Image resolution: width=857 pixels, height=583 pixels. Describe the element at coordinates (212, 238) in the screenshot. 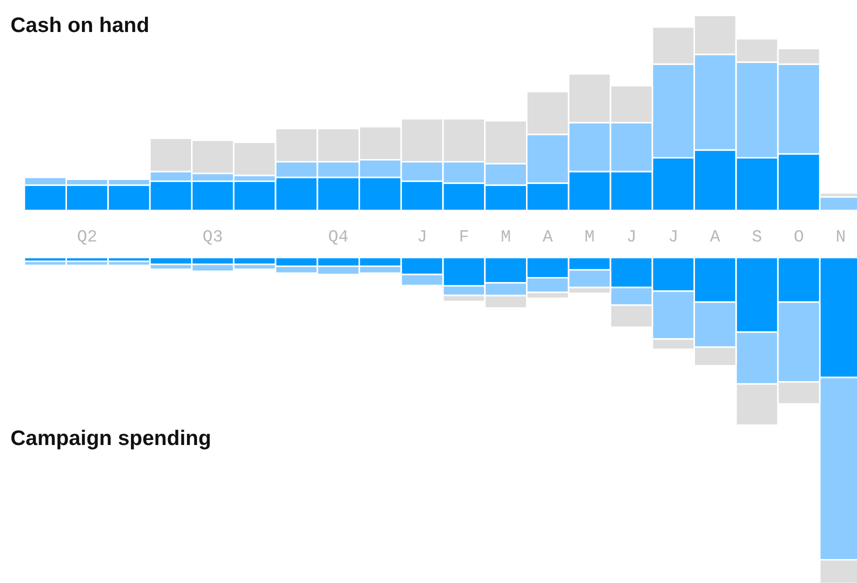

I see `x-tick-label: Q3` at that location.